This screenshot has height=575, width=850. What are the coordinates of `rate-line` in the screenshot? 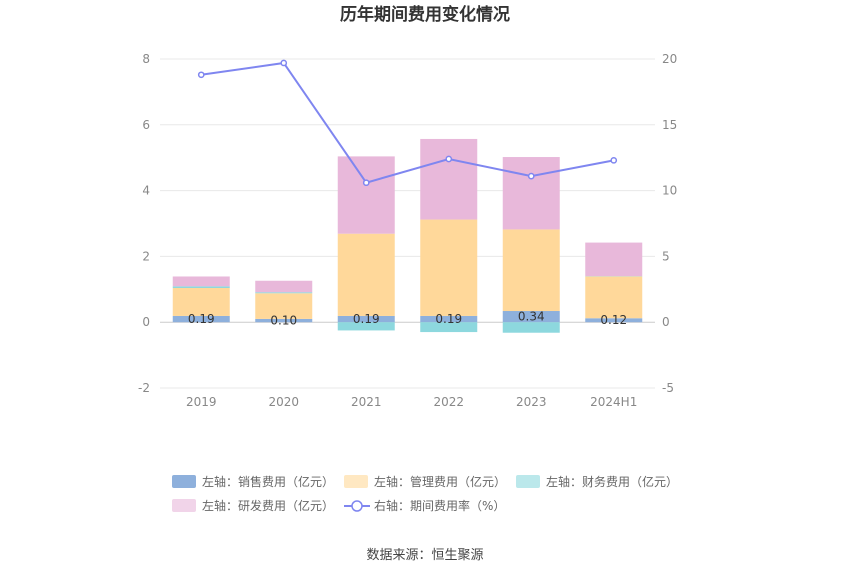 It's located at (407, 122).